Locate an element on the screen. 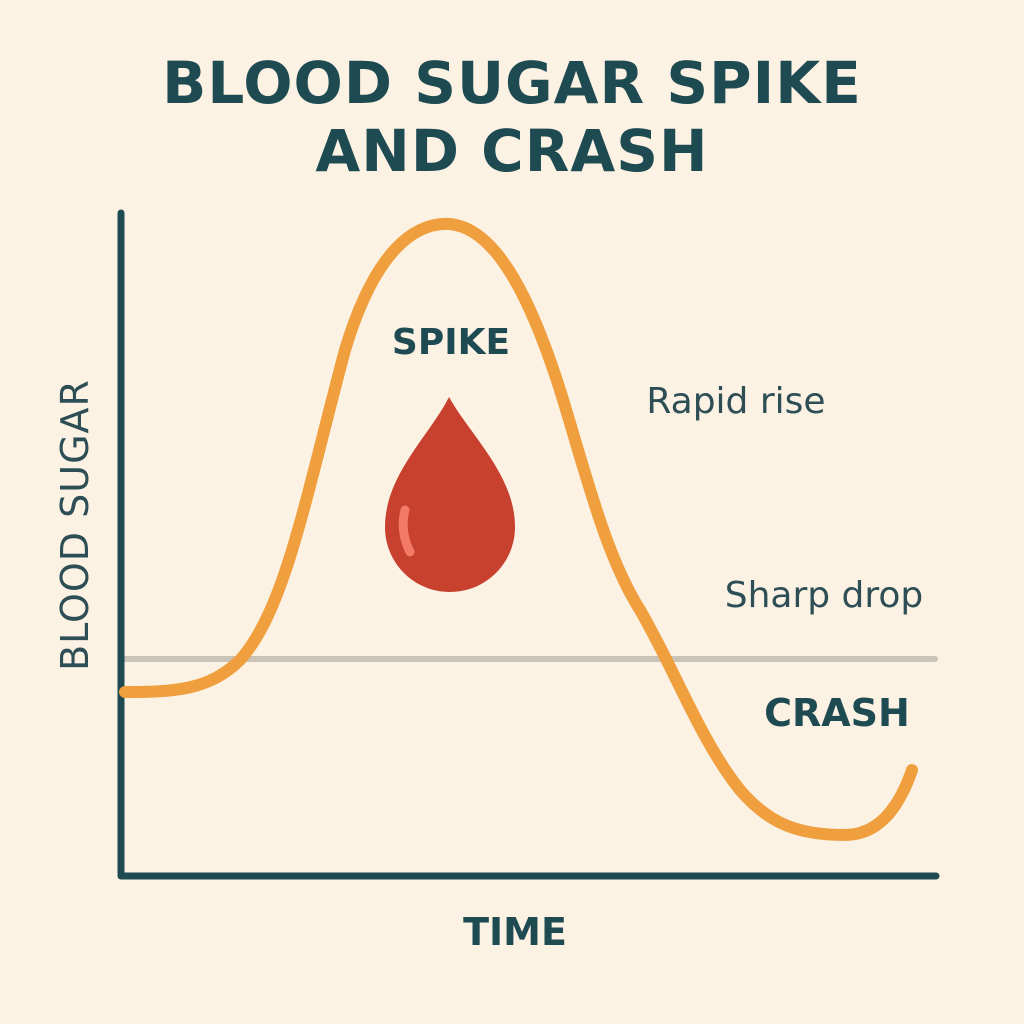 The image size is (1024, 1024). spike-label: SPIKE is located at coordinates (451, 342).